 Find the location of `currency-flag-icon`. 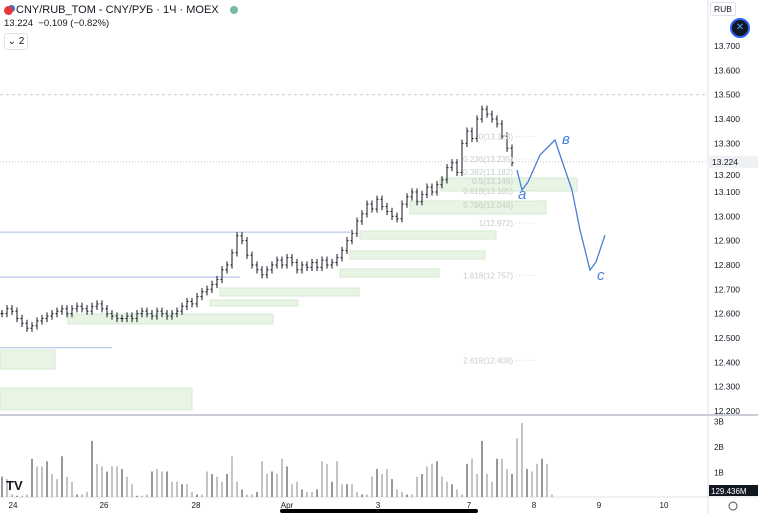

currency-flag-icon is located at coordinates (8, 10).